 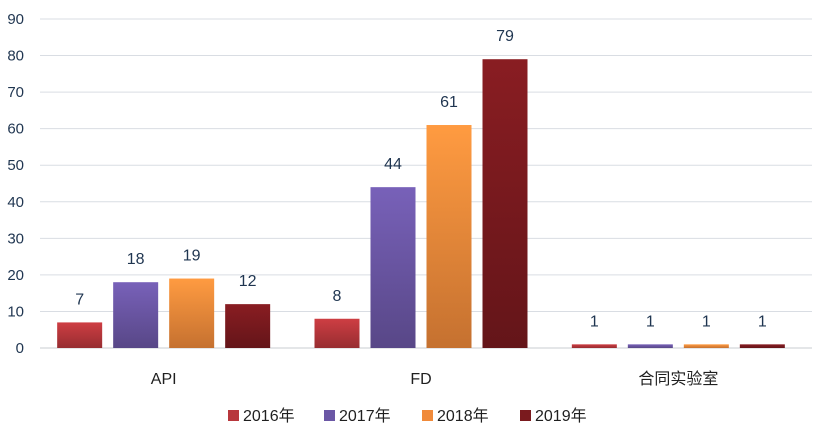 What do you see at coordinates (393, 164) in the screenshot?
I see `data-label: 44` at bounding box center [393, 164].